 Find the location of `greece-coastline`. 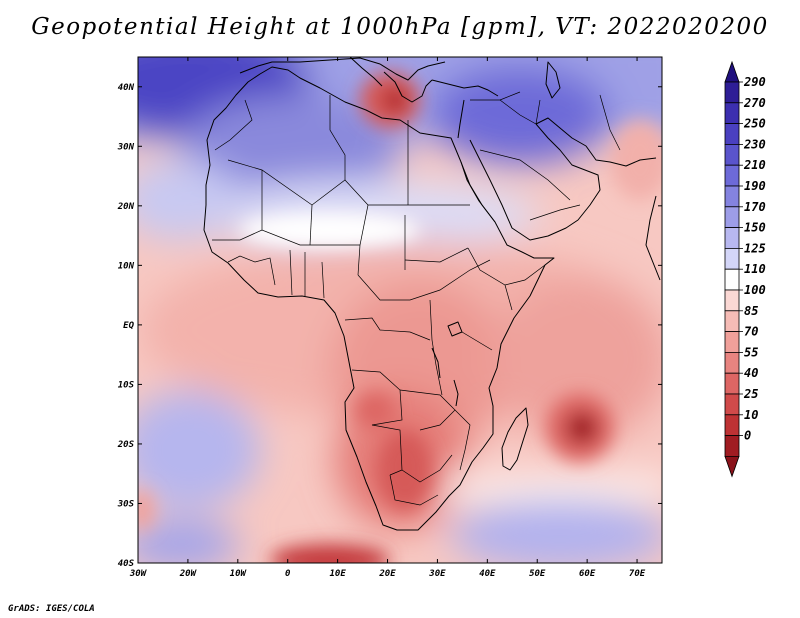

greece-coastline is located at coordinates (408, 87).